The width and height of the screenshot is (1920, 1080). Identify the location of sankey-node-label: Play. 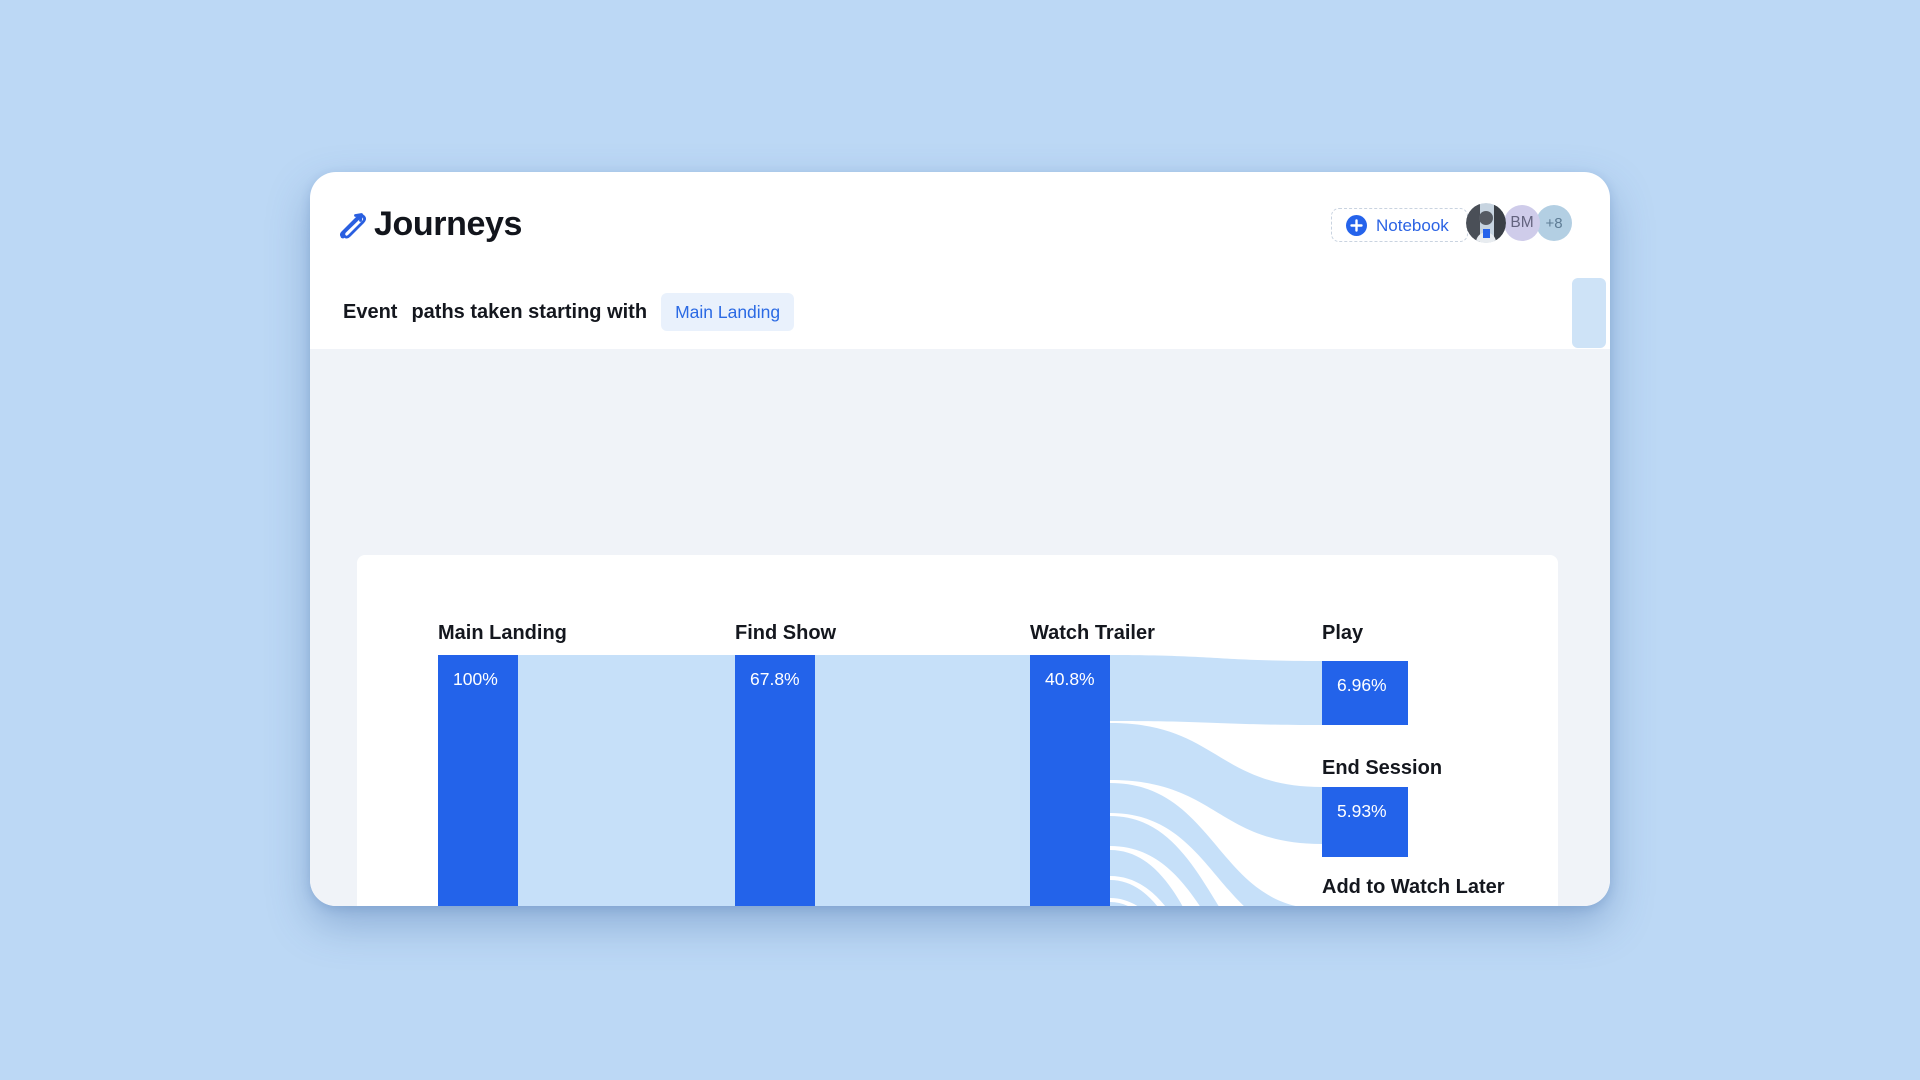
(1343, 633).